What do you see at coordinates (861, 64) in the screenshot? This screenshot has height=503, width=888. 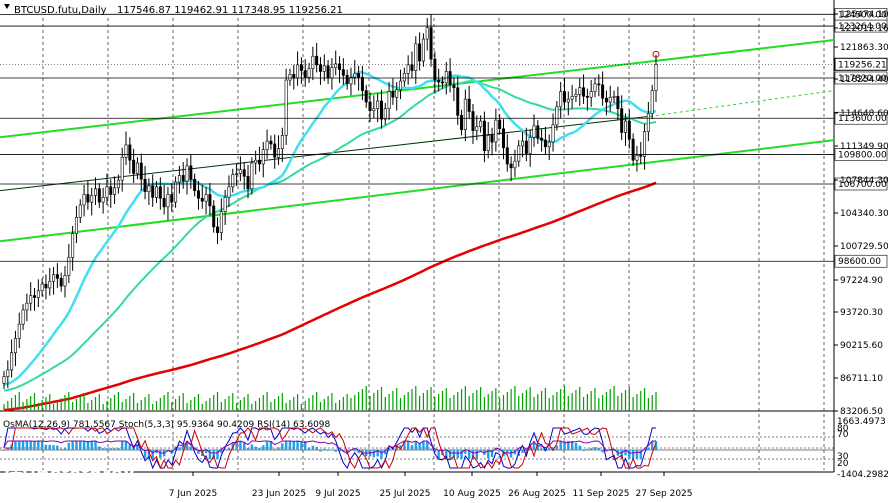 I see `current-price-box` at bounding box center [861, 64].